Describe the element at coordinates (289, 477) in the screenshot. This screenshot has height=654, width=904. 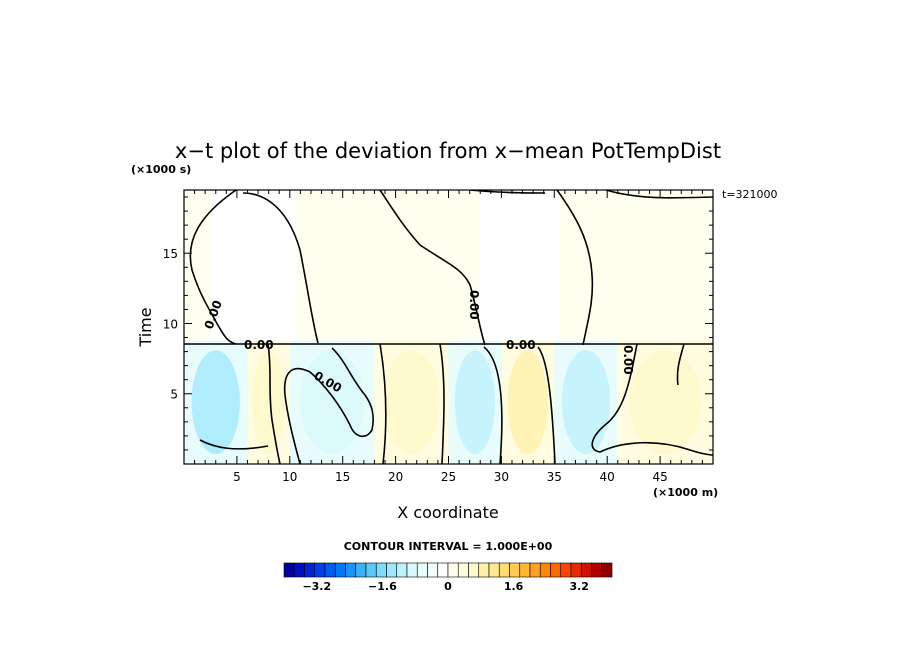
I see `x-tick-label: 10` at that location.